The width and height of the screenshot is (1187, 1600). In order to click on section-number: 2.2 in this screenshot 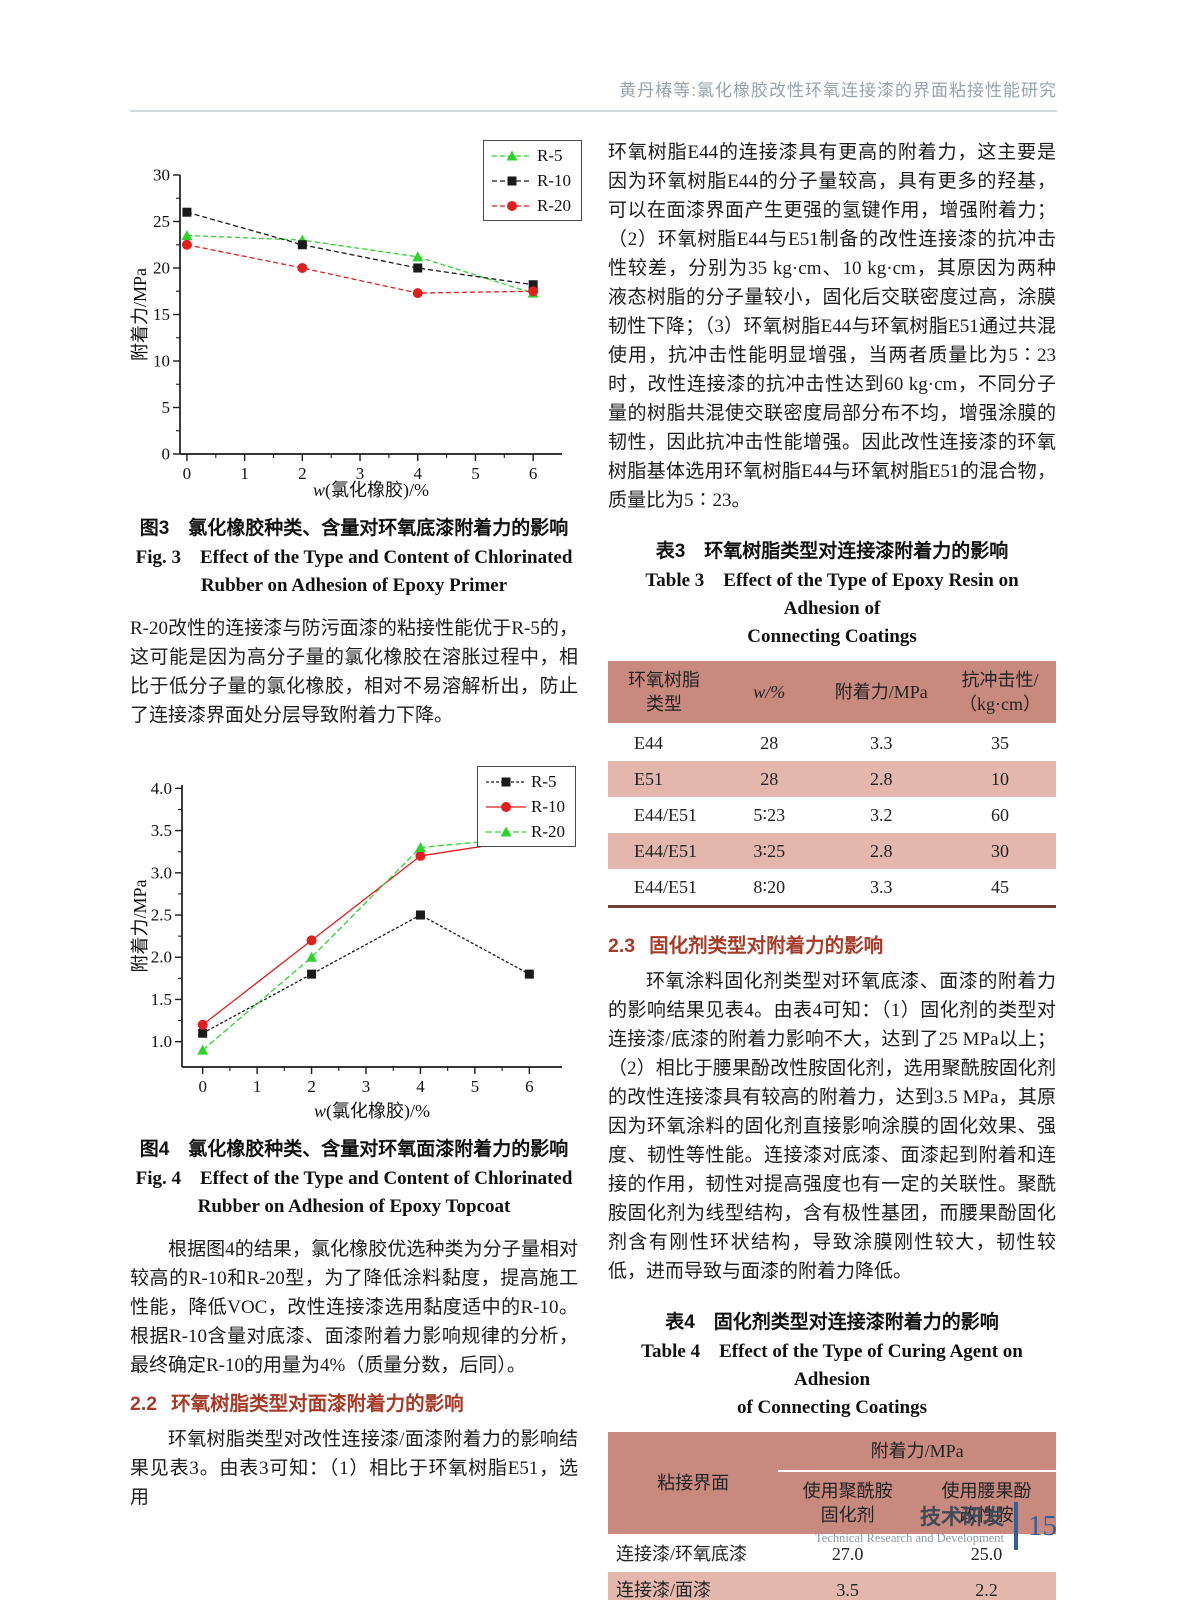, I will do `click(144, 1404)`.